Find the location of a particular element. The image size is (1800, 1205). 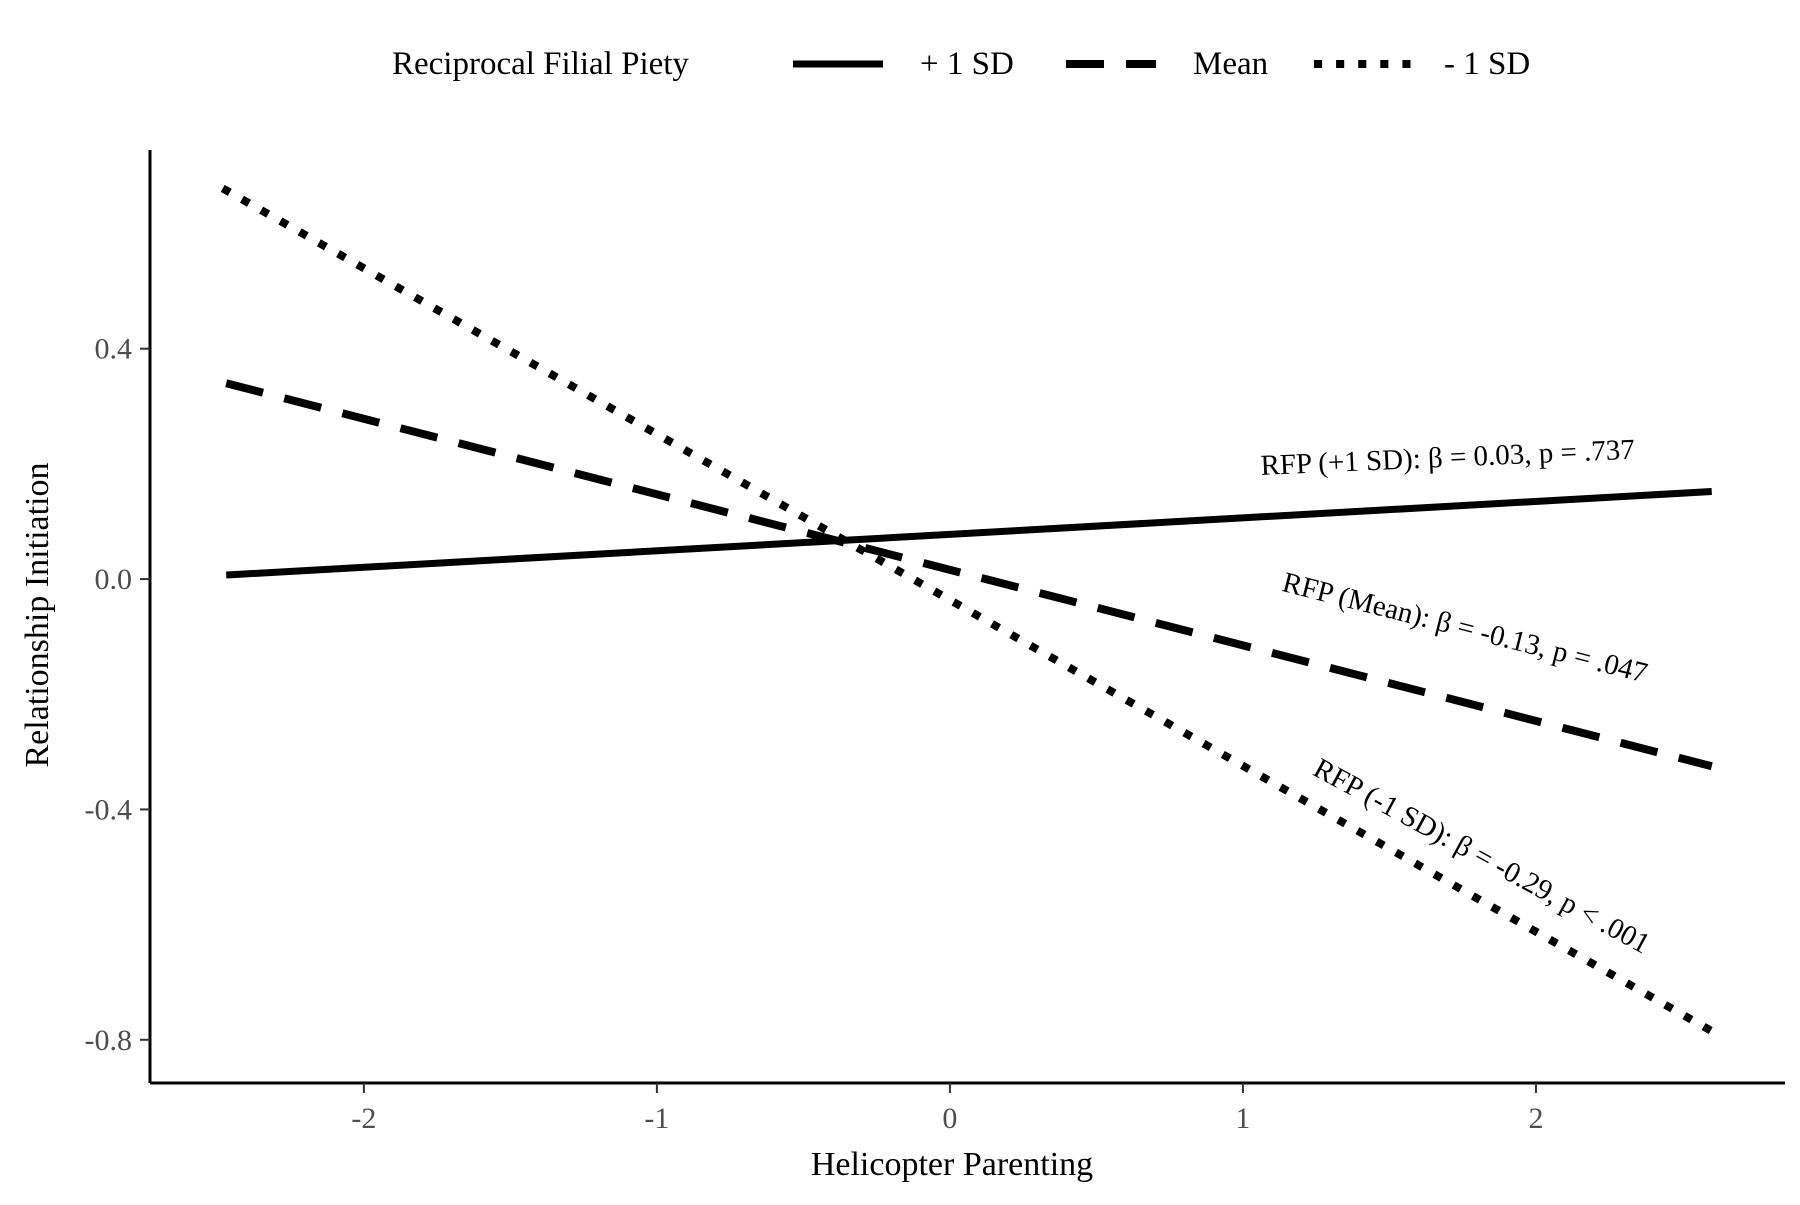

slope-annotation: RFP (-1 SD): β = -0.29, p < .001 is located at coordinates (1481, 856).